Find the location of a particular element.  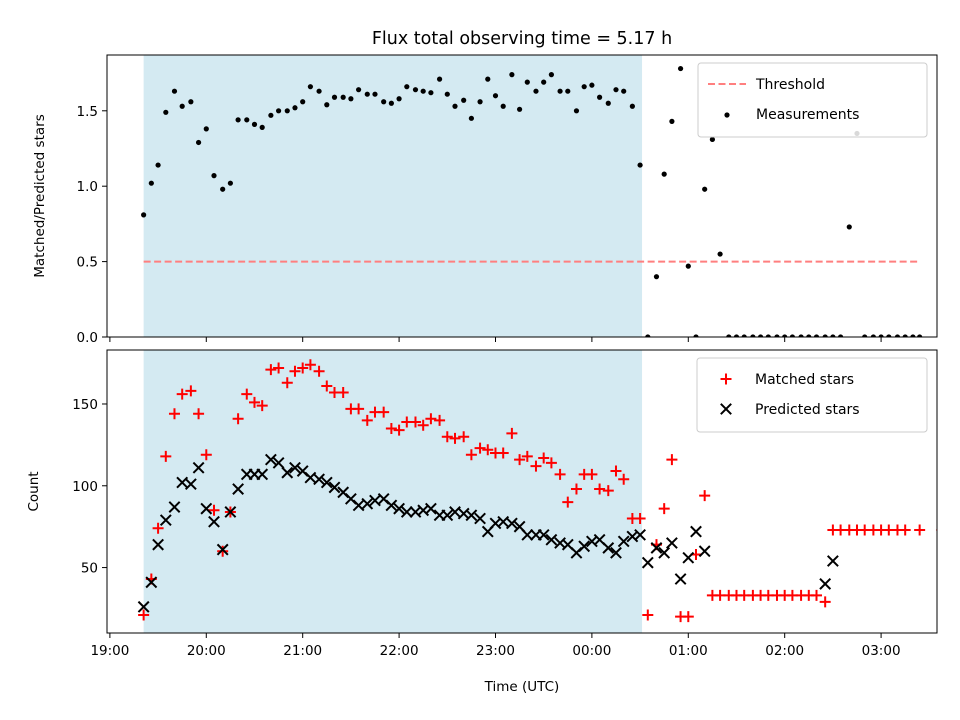

x-tick-label: 22:00 is located at coordinates (399, 651).